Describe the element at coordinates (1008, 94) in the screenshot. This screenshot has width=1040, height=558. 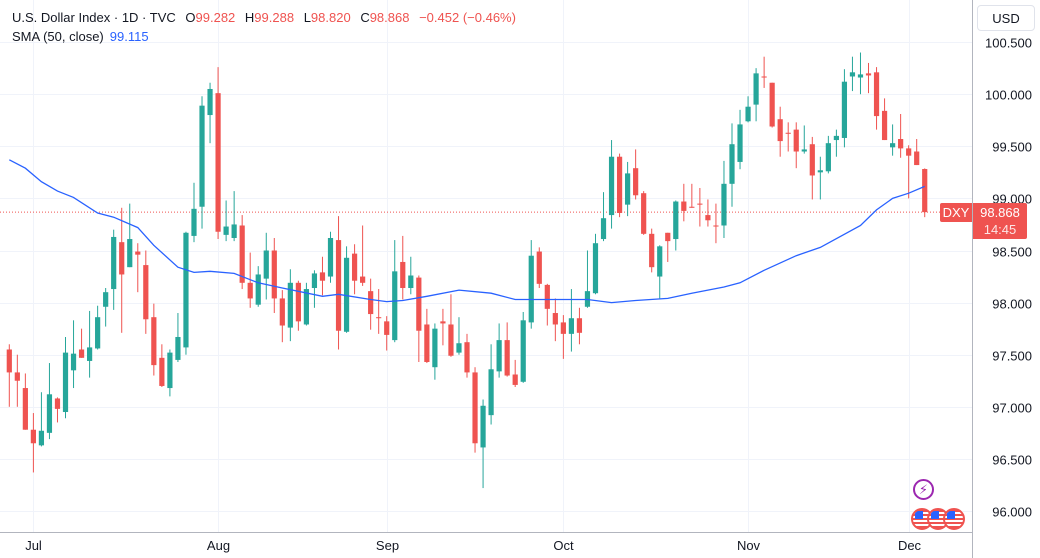
I see `price-tick-label: 100.000` at that location.